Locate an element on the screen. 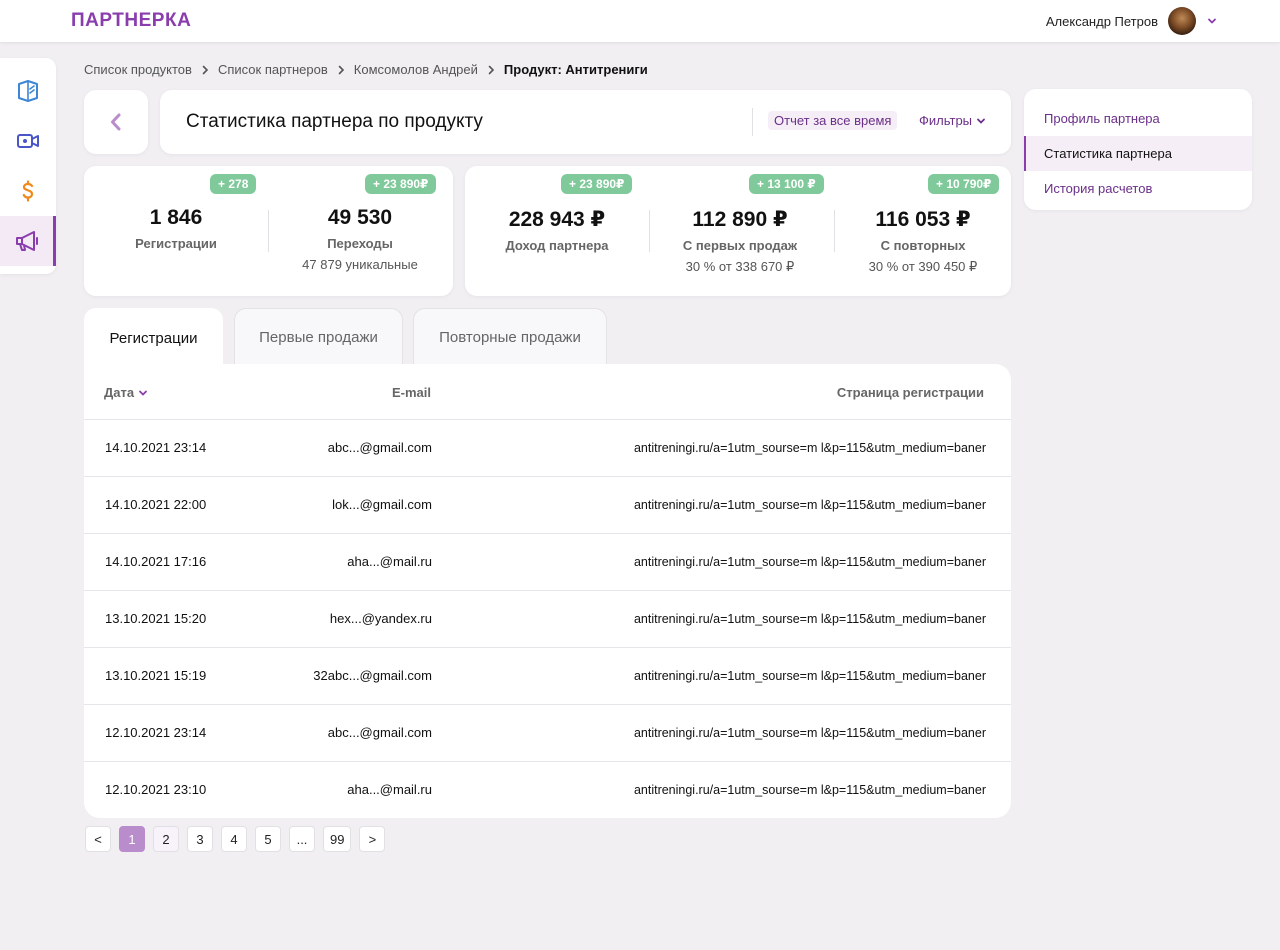 The width and height of the screenshot is (1280, 950). cell-email: 32abc...@gmail.com is located at coordinates (372, 675).